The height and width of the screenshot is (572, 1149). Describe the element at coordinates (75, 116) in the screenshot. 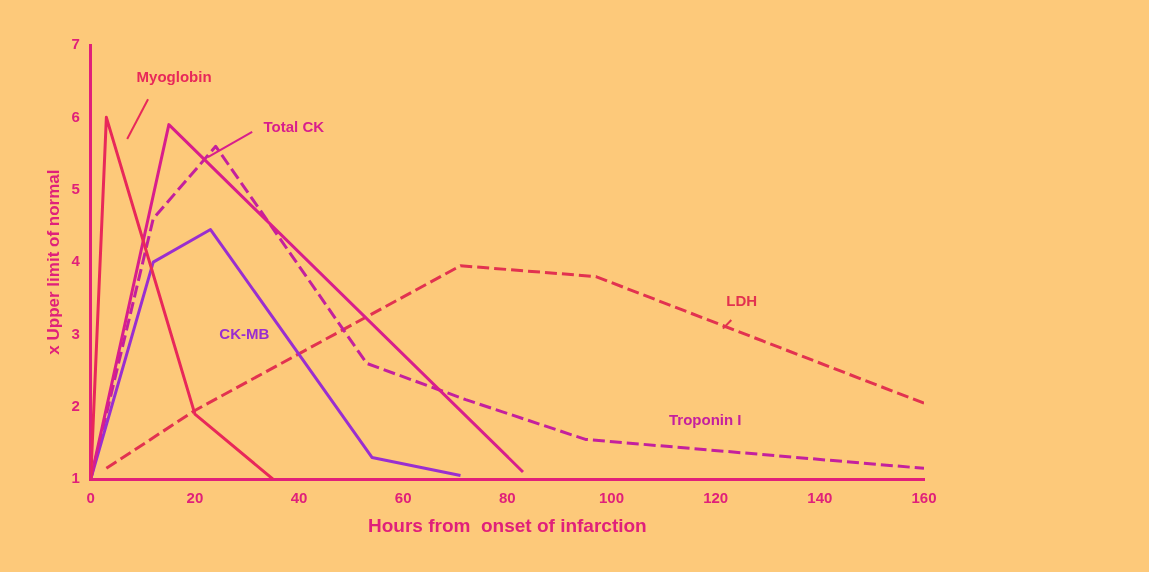

I see `y-tick-label: 6` at that location.